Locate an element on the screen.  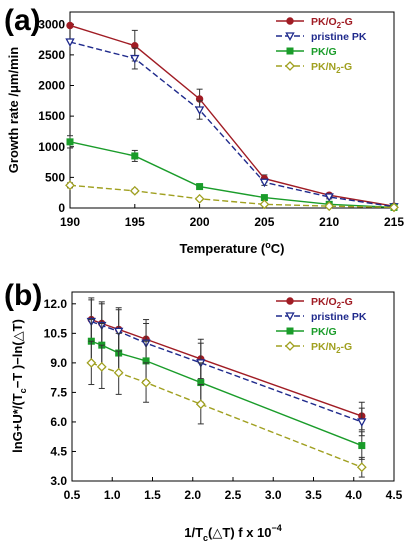
panel-b-legend-label: PK/G is located at coordinates (324, 332).